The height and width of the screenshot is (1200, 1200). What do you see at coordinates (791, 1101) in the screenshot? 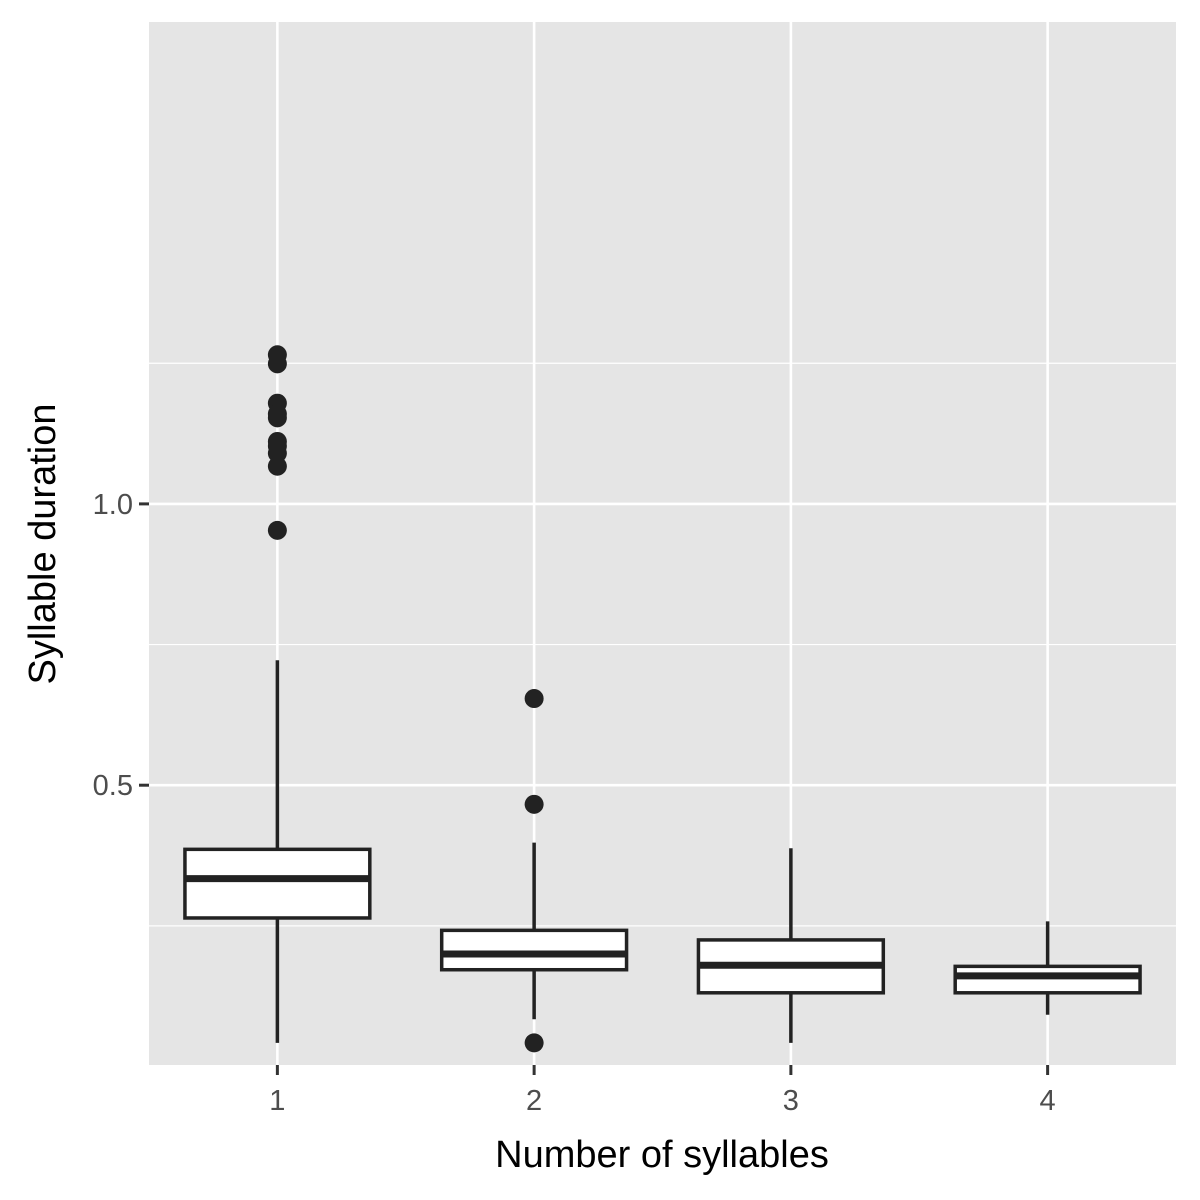
I see `x-tick-label: 3` at bounding box center [791, 1101].